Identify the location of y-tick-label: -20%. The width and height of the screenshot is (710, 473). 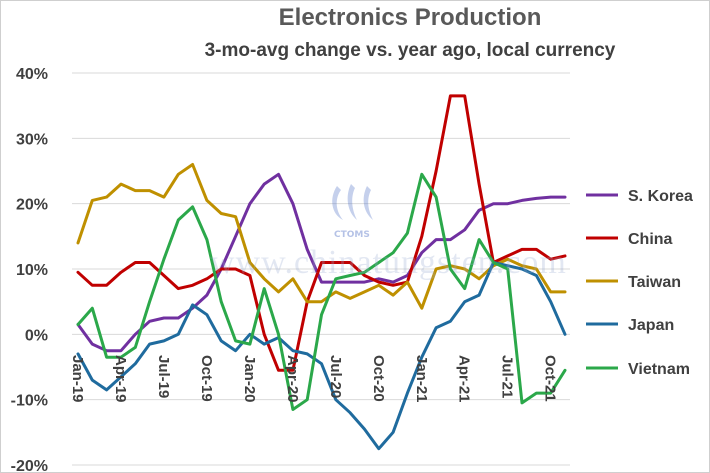
(29, 465).